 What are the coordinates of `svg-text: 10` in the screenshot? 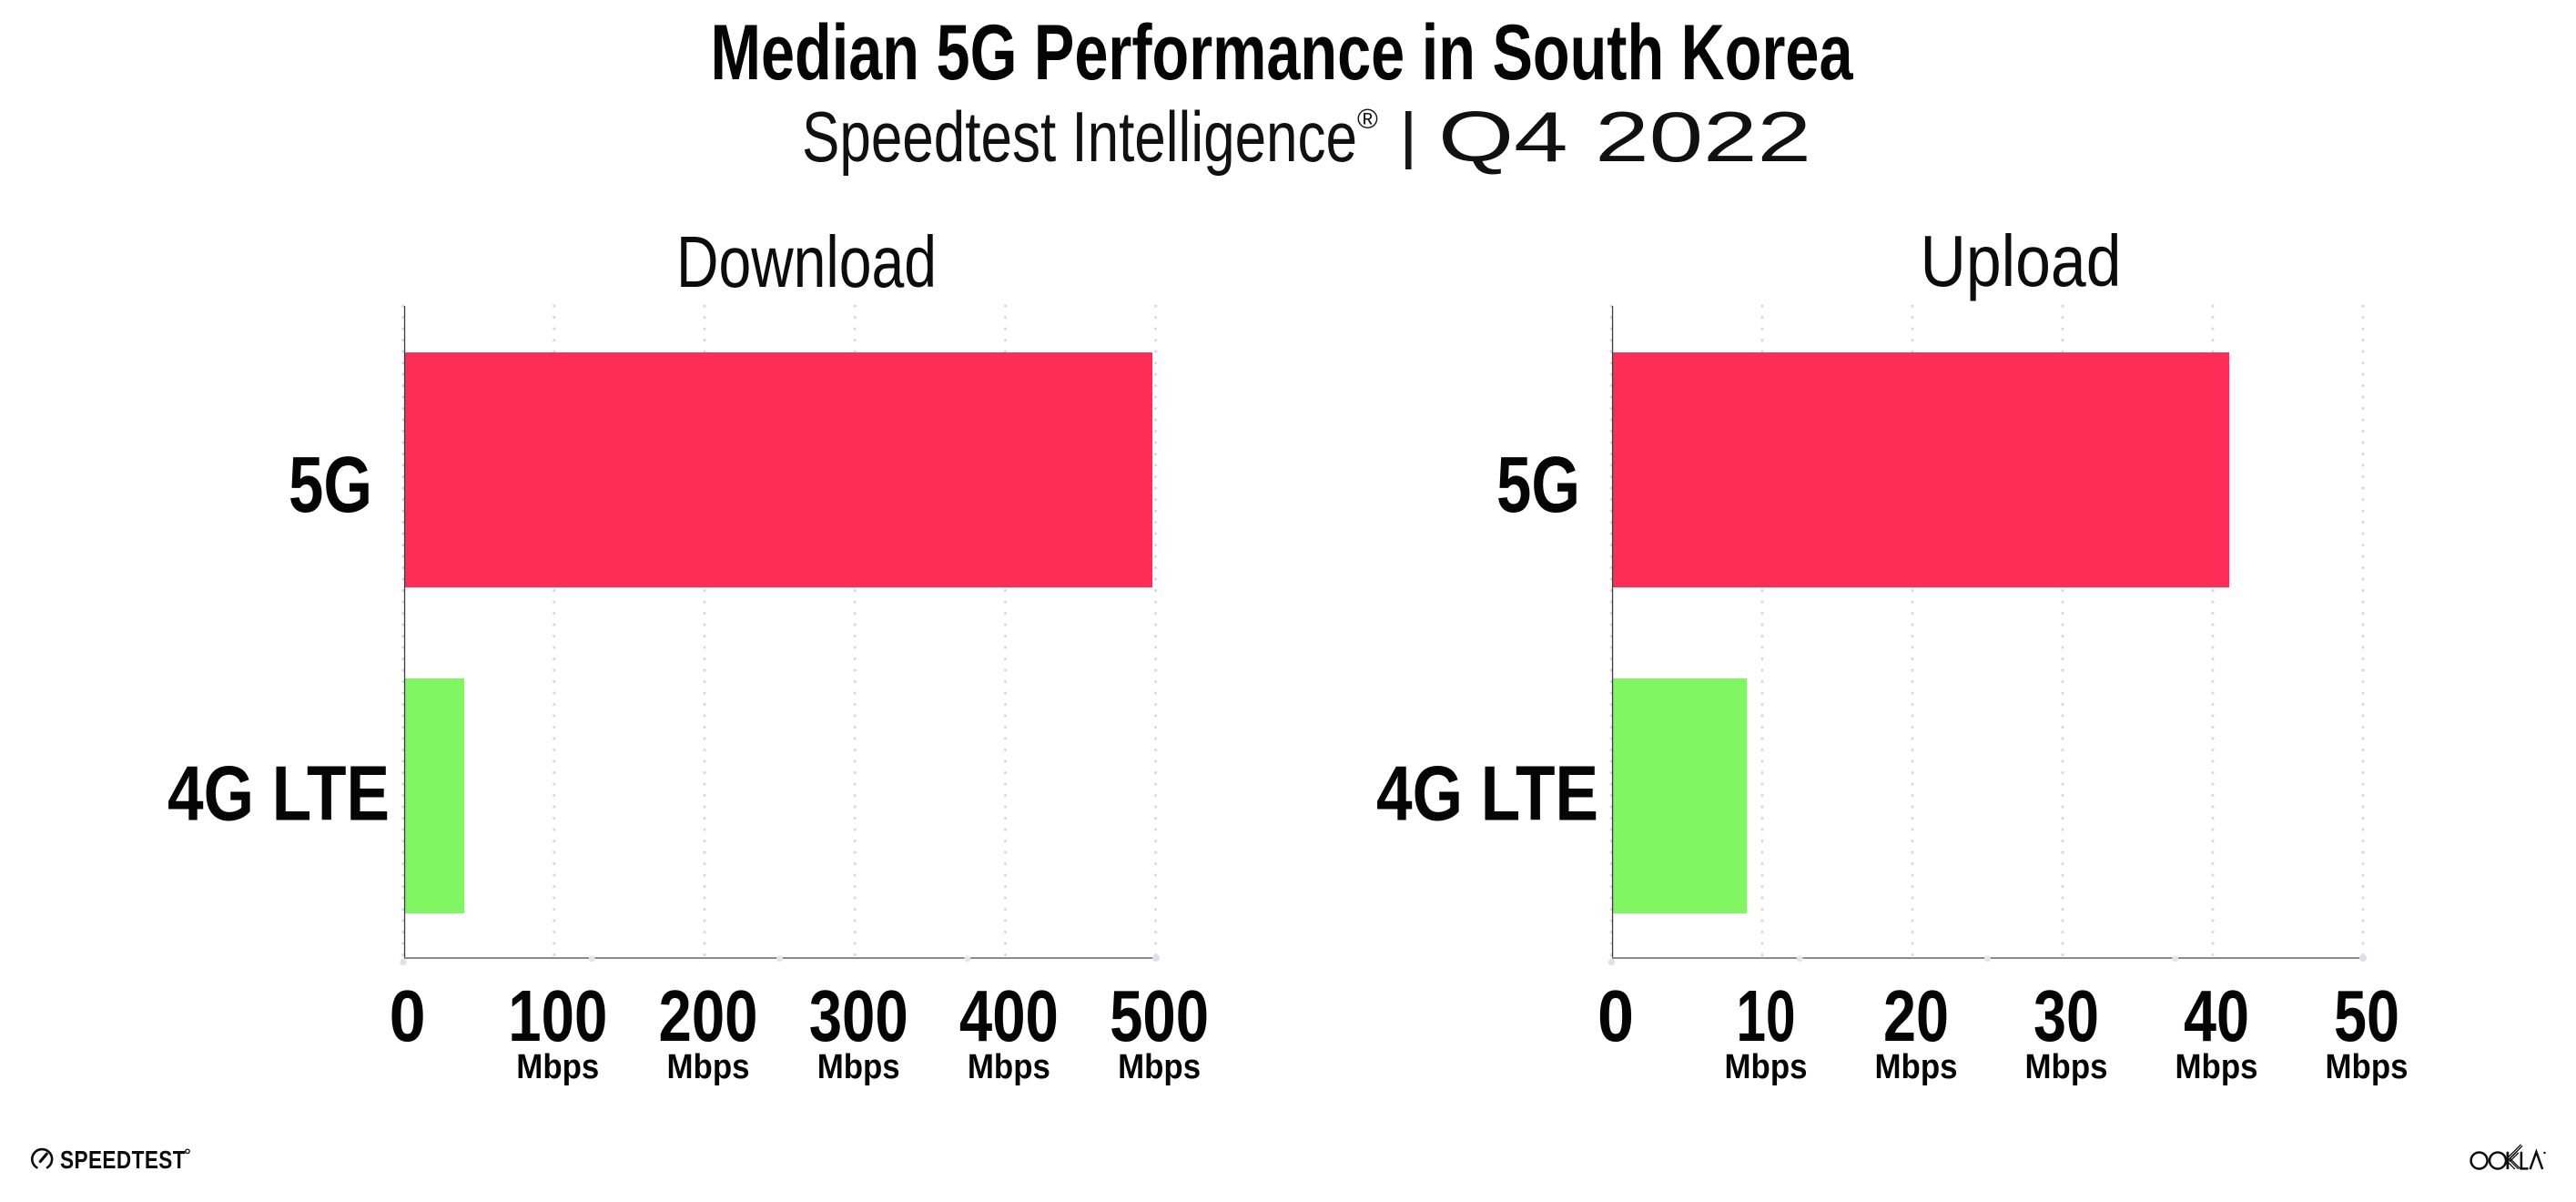 It's located at (1766, 1015).